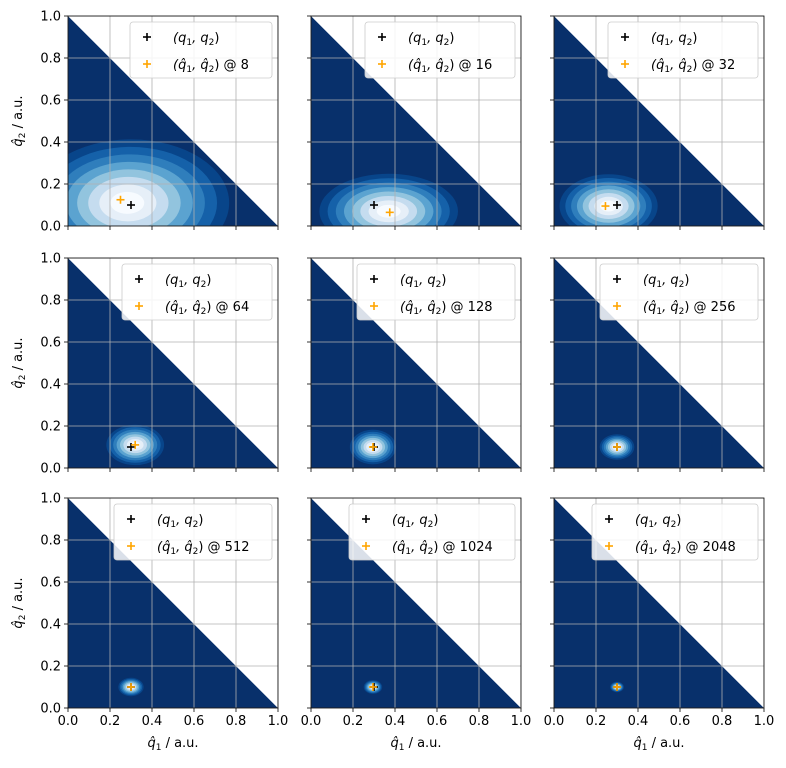  I want to click on legend-estimate-label: (q̂1, q̂2) @ 256, so click(689, 308).